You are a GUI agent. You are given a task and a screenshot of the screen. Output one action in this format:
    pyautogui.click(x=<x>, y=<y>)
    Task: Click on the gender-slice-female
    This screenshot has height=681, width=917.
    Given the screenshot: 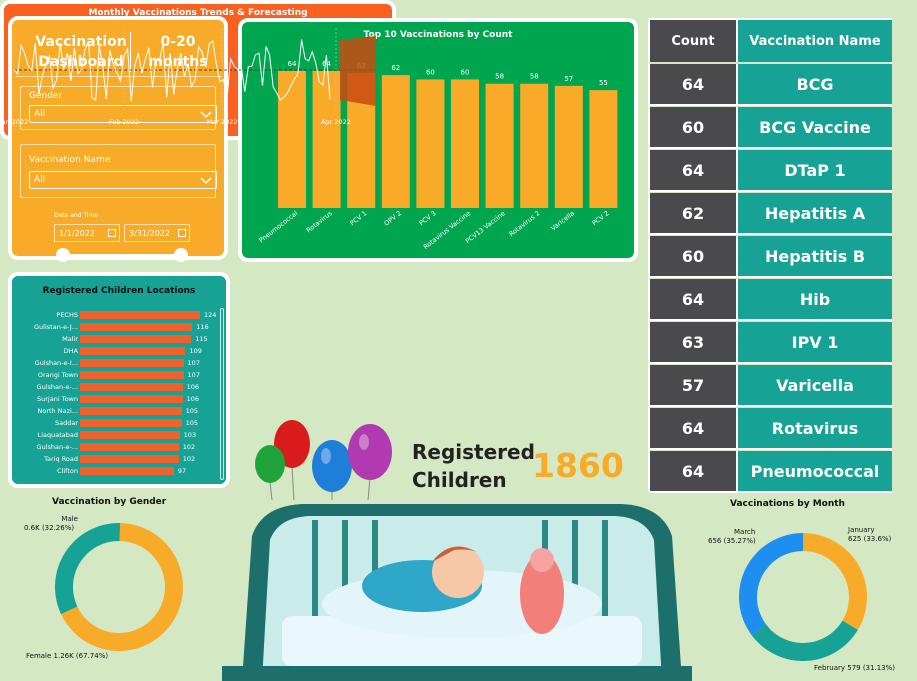 What is the action you would take?
    pyautogui.click(x=122, y=587)
    